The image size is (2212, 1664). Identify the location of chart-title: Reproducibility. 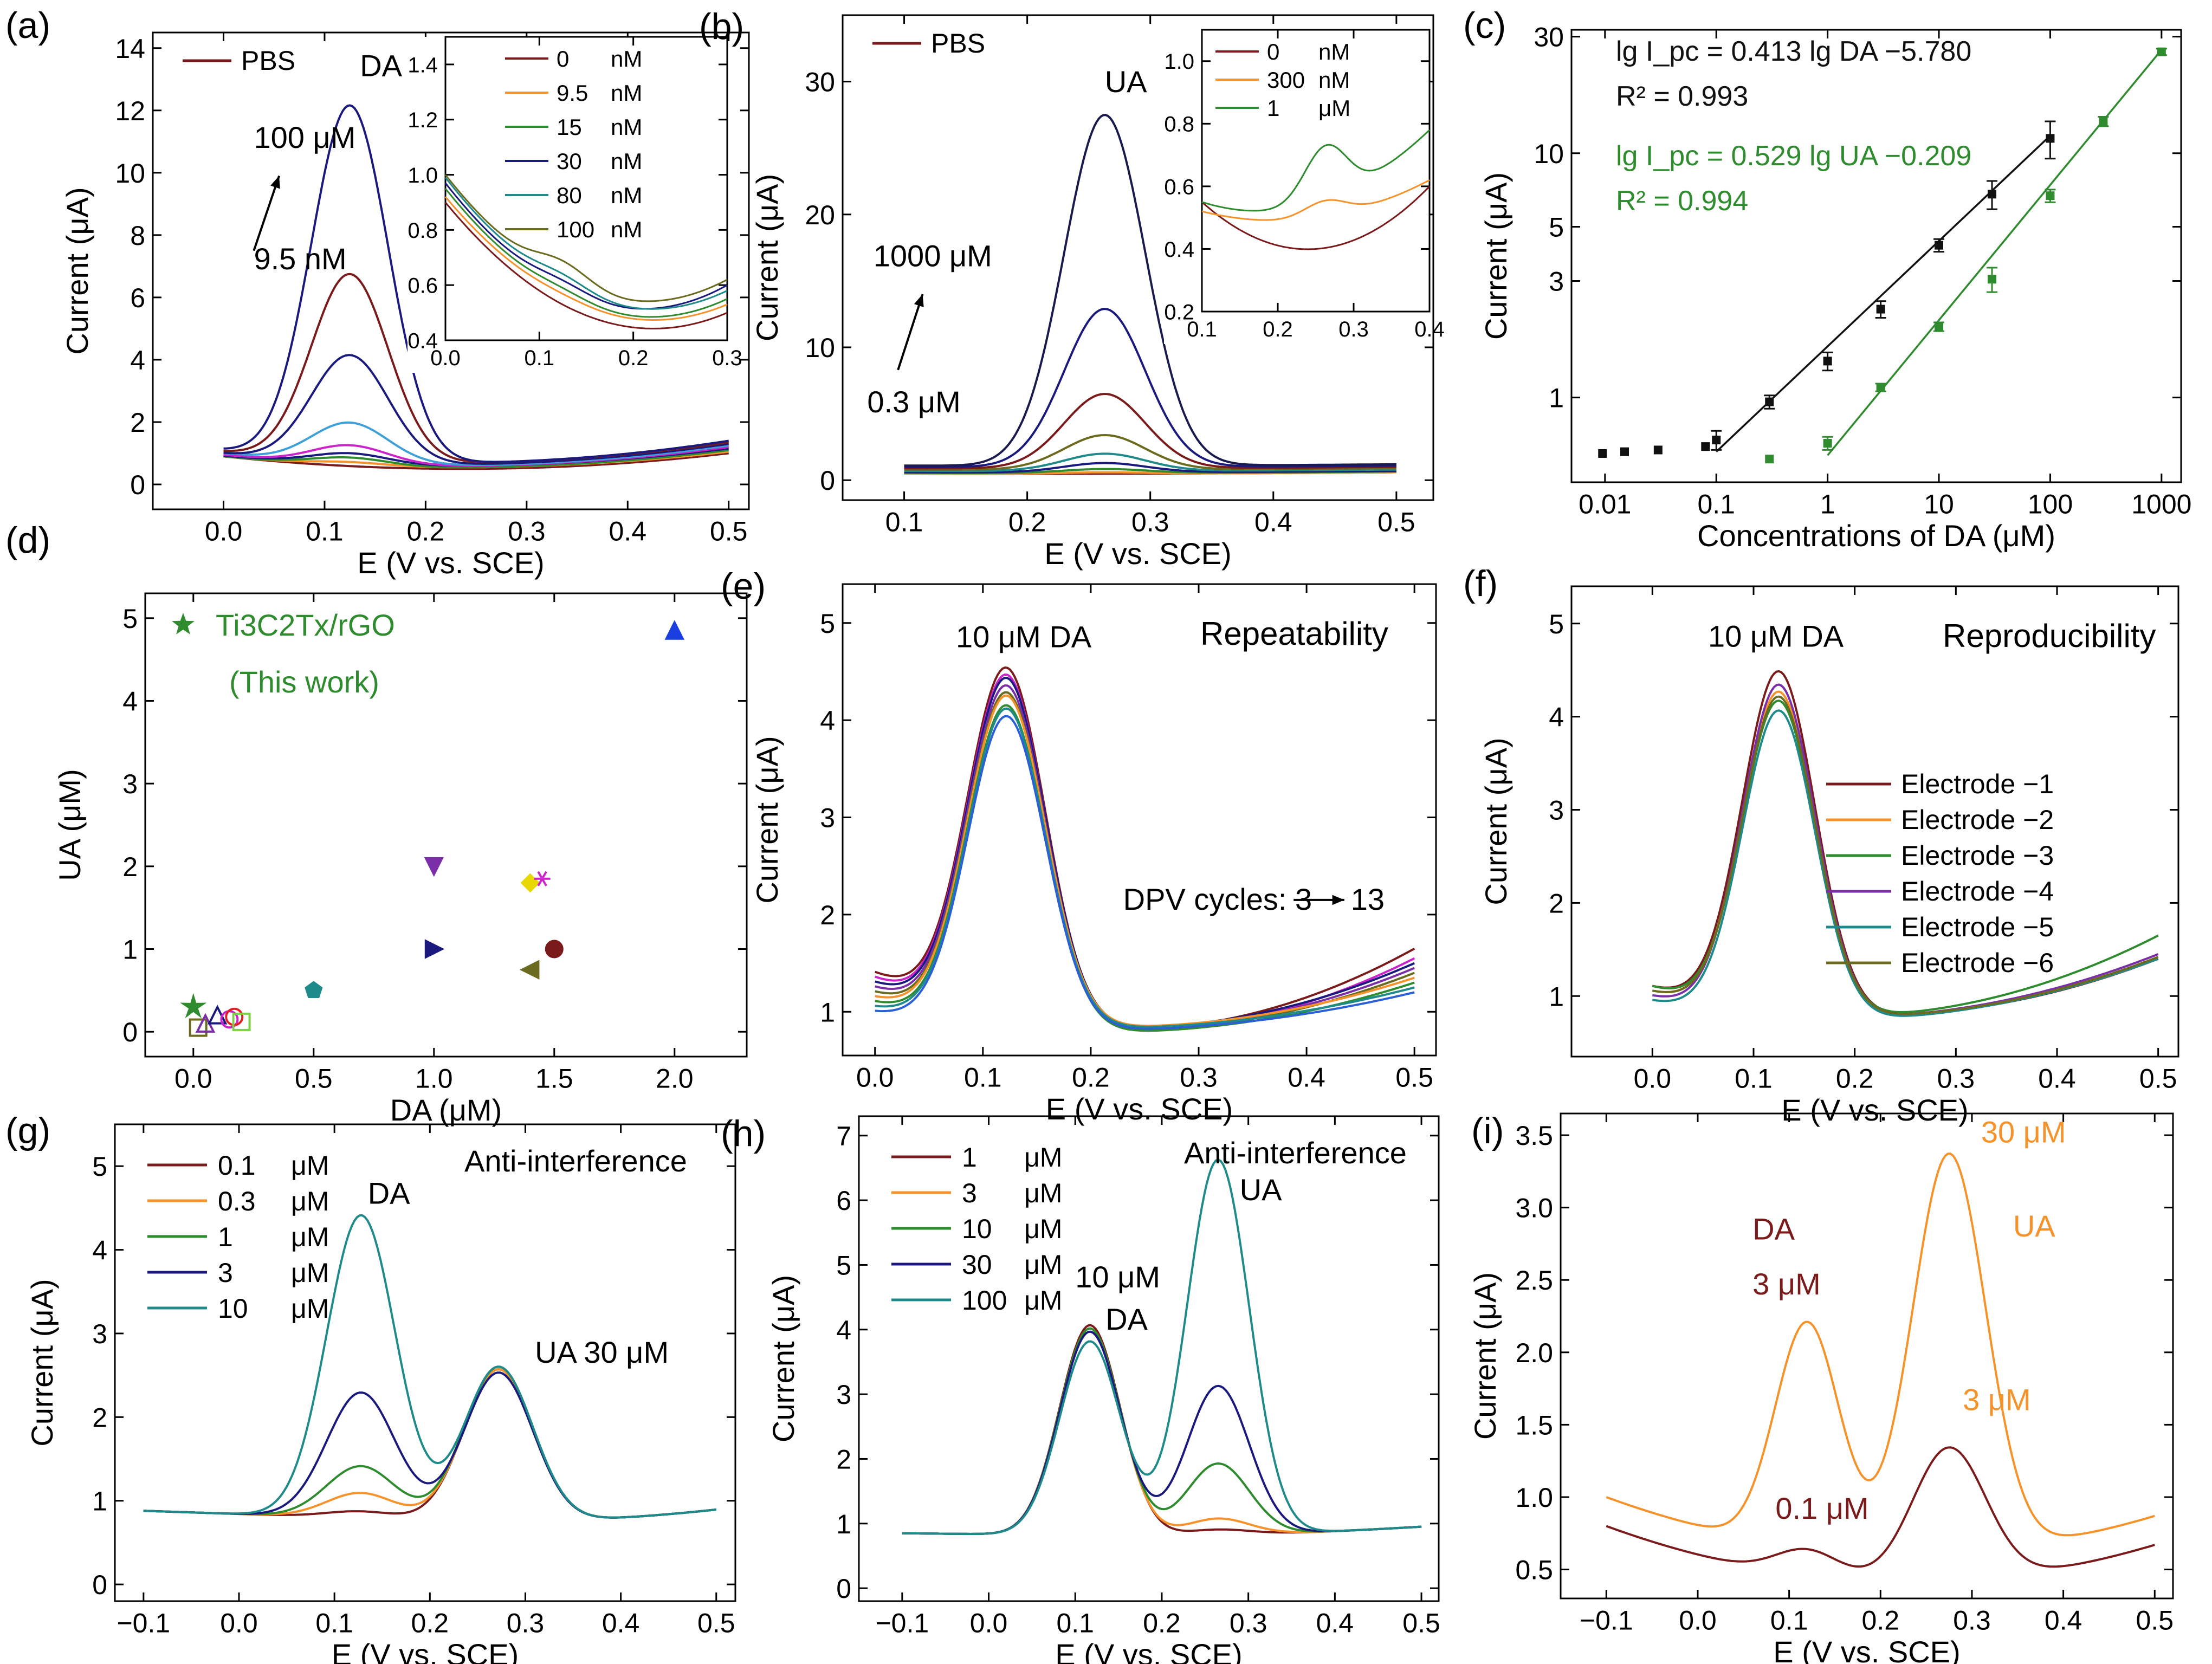
(2049, 636).